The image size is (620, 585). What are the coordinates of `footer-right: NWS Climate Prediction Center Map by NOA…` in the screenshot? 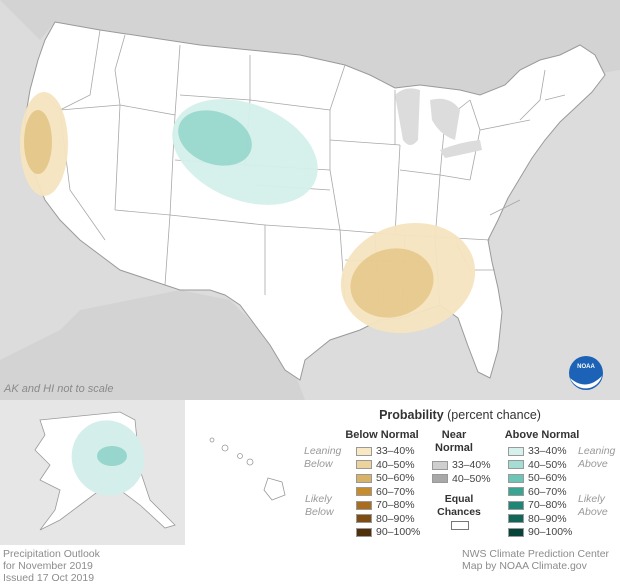 It's located at (535, 560).